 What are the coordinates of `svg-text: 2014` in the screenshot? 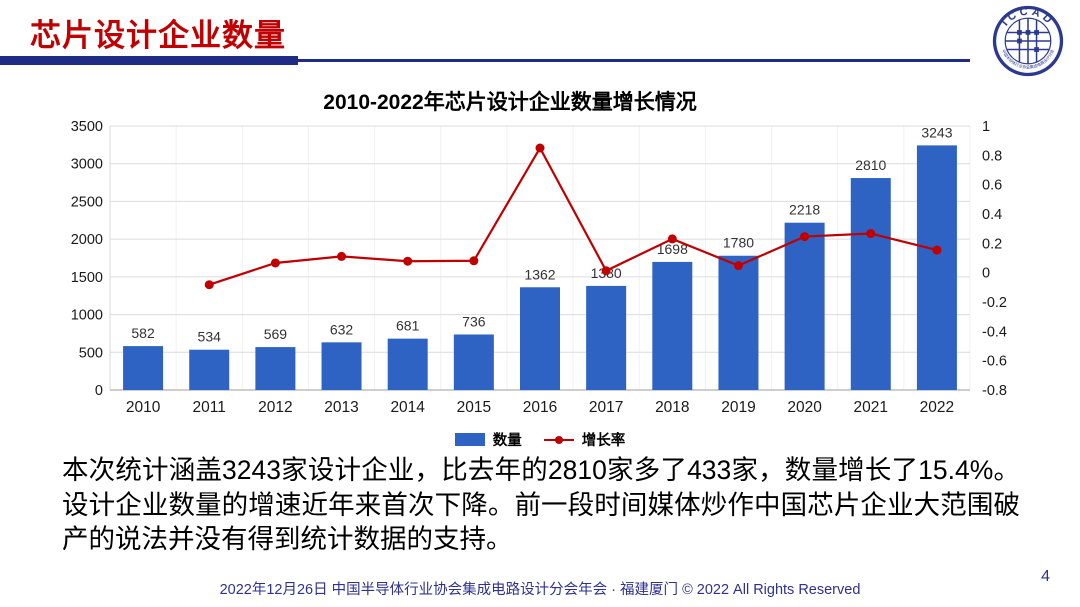 It's located at (407, 407).